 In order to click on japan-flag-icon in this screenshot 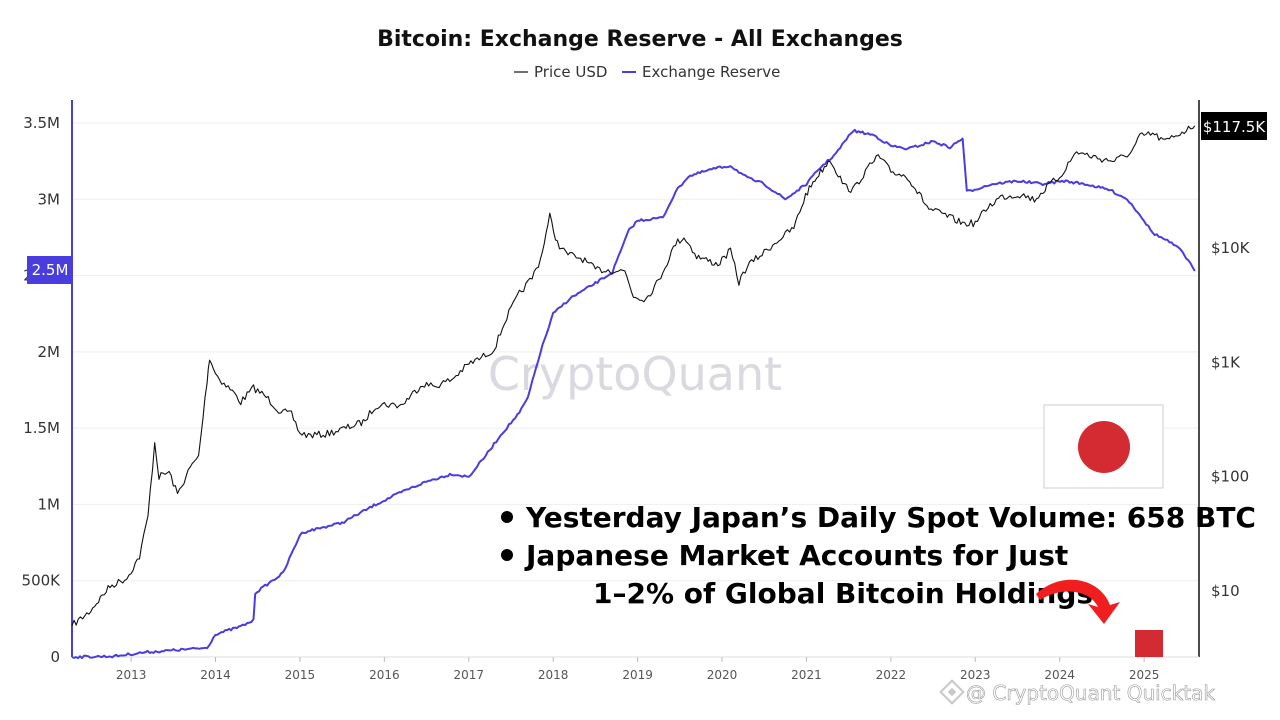, I will do `click(1103, 446)`.